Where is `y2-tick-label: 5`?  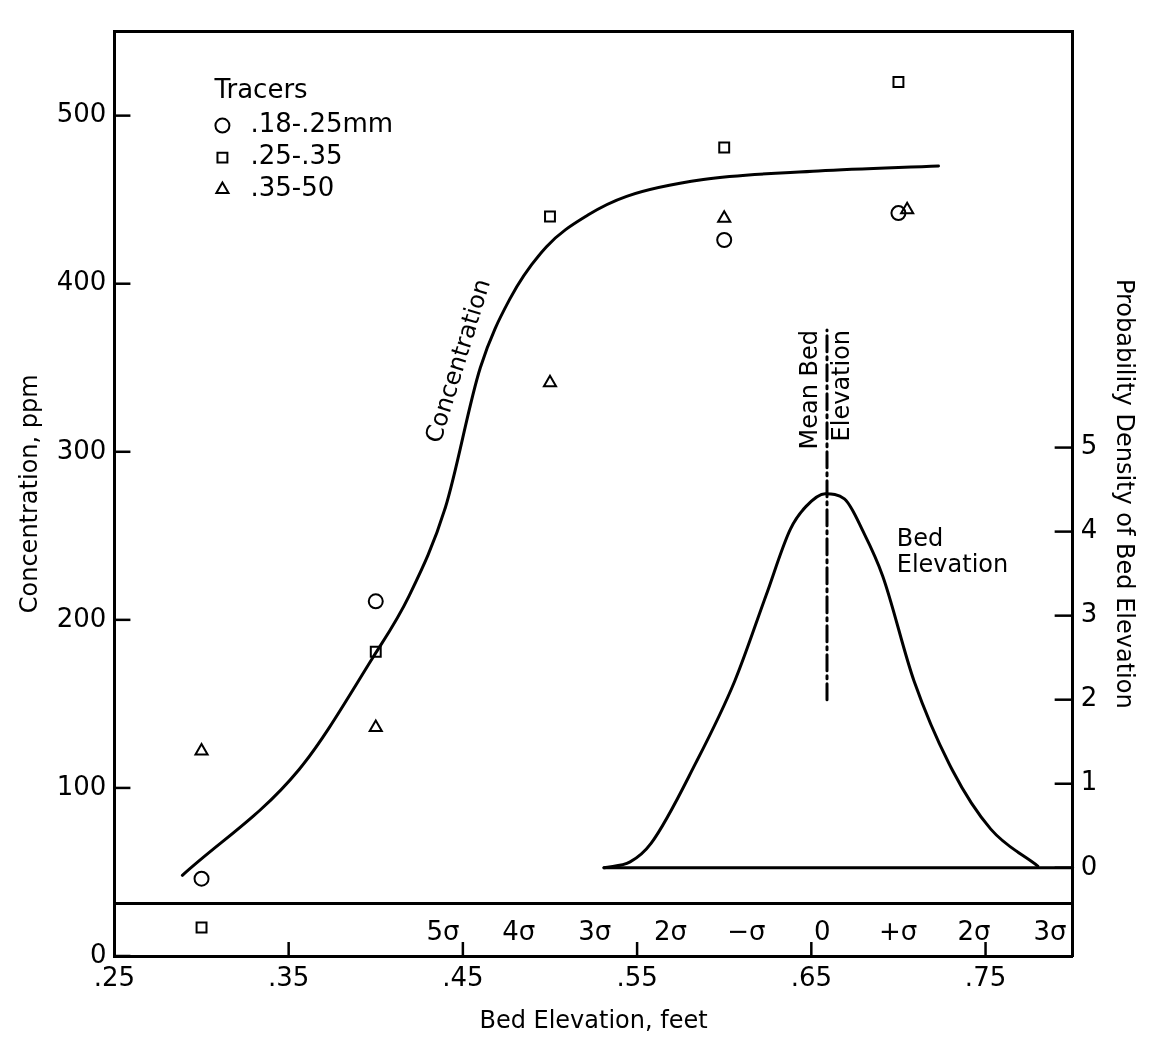
y2-tick-label: 5 is located at coordinates (1089, 445).